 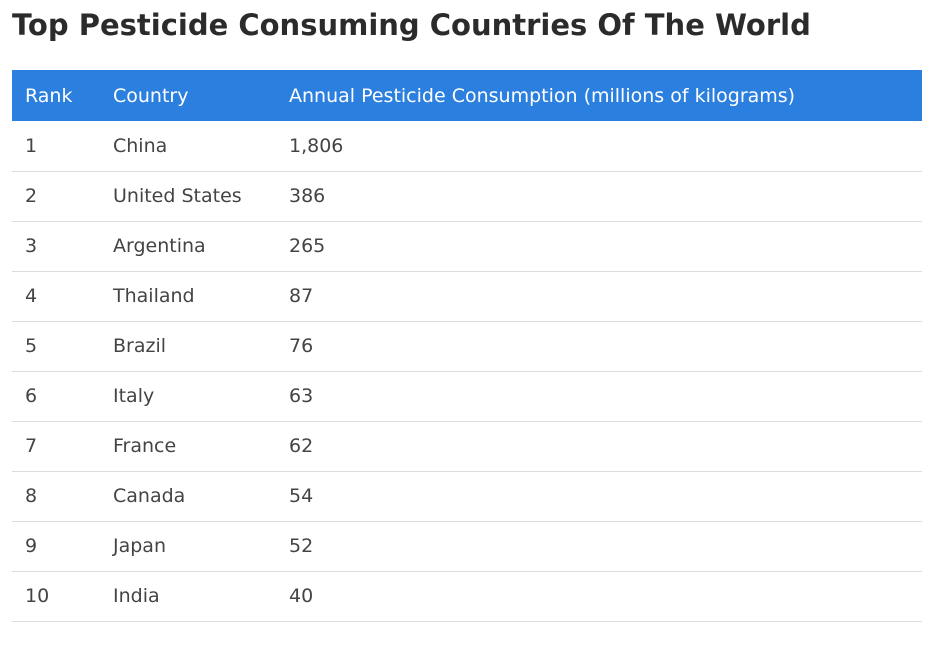 I want to click on consumption-cell: 40, so click(x=301, y=596).